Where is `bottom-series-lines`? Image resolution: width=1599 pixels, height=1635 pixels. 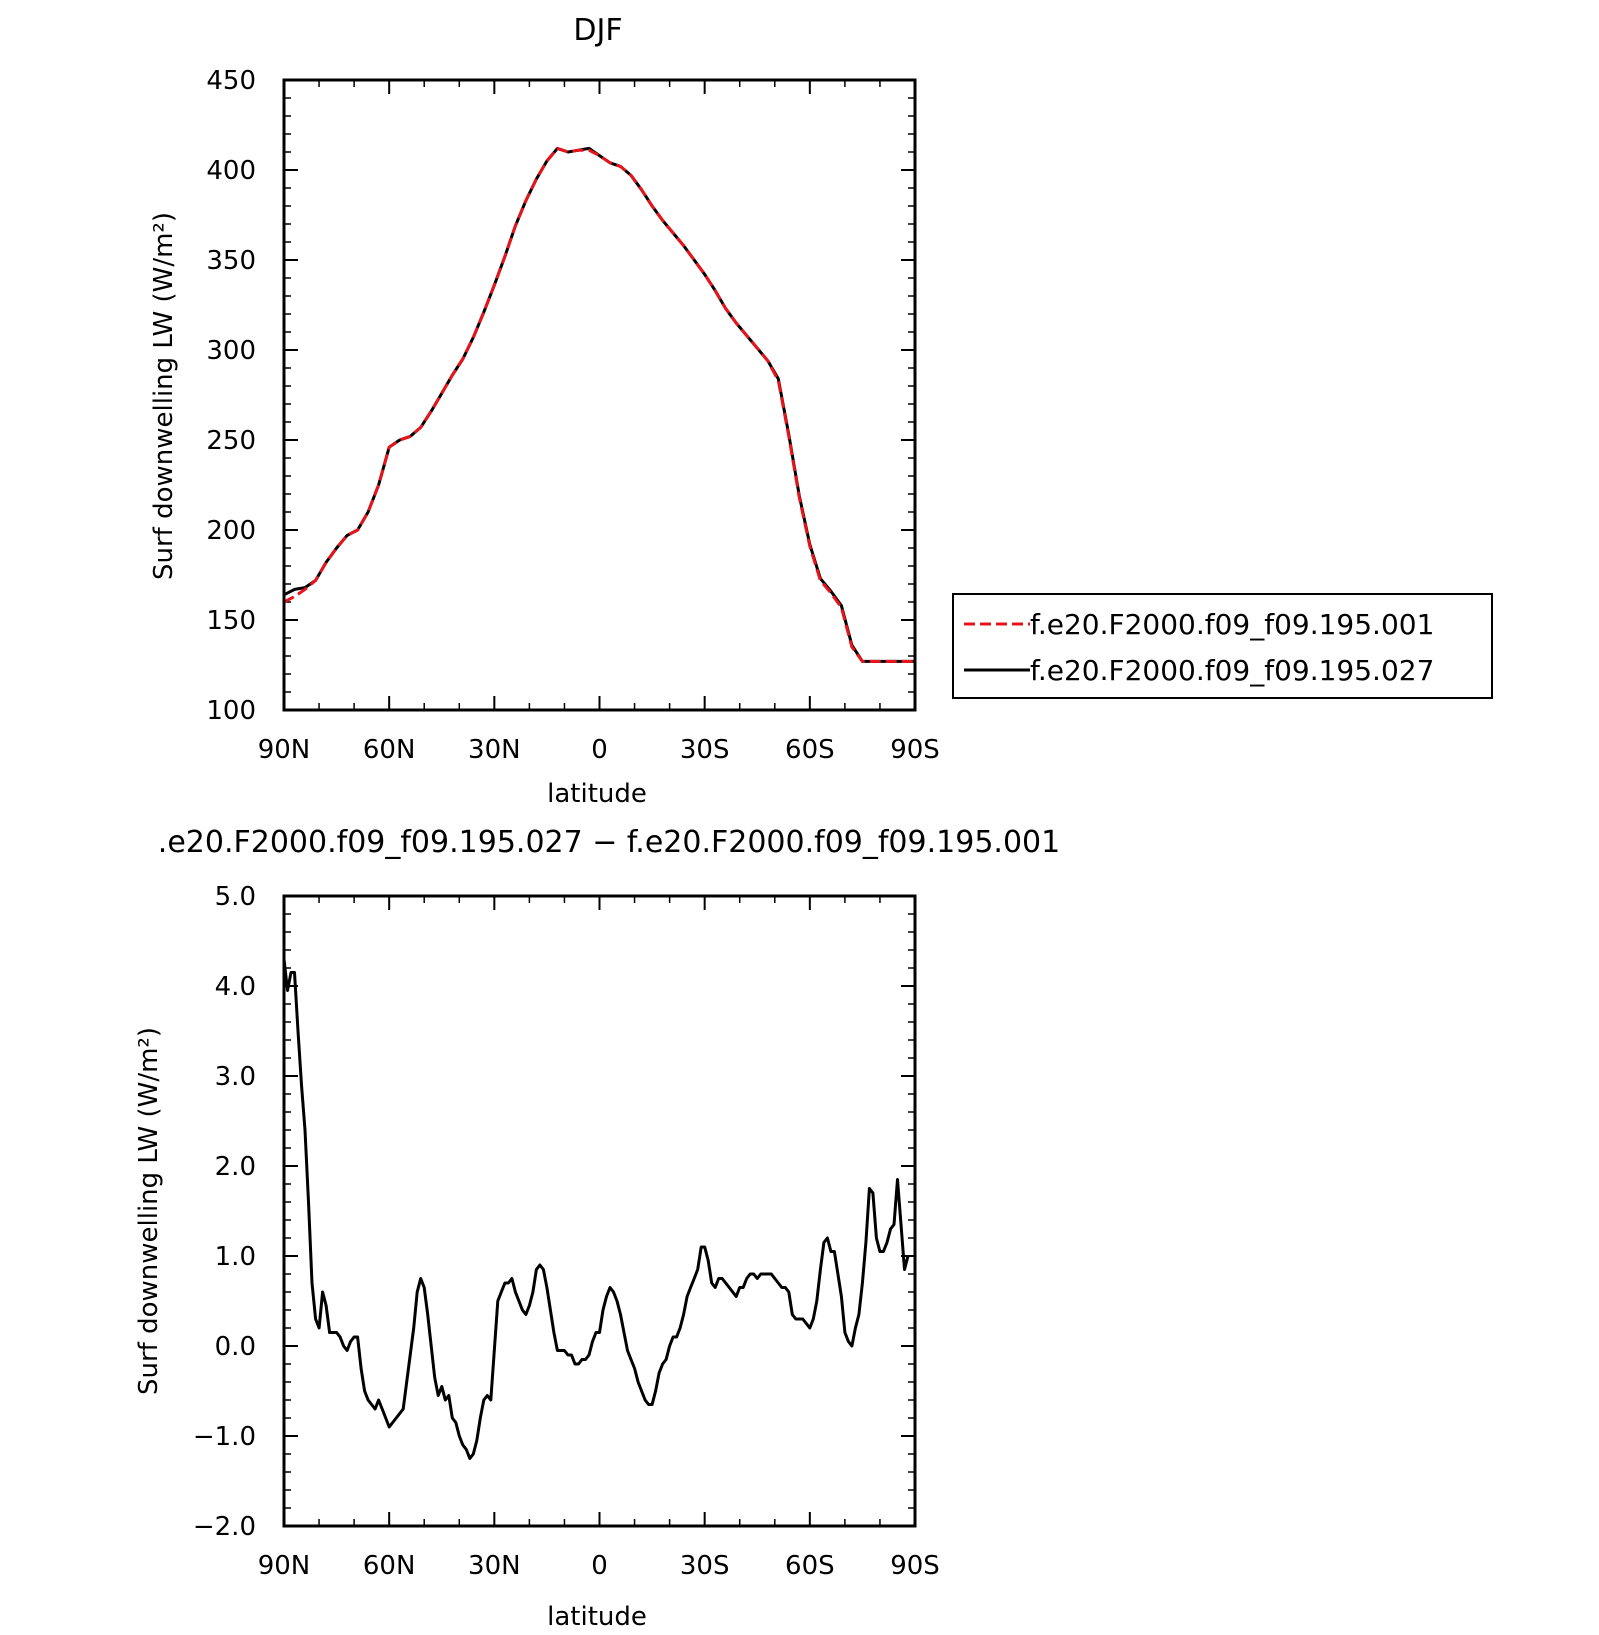
bottom-series-lines is located at coordinates (596, 1209).